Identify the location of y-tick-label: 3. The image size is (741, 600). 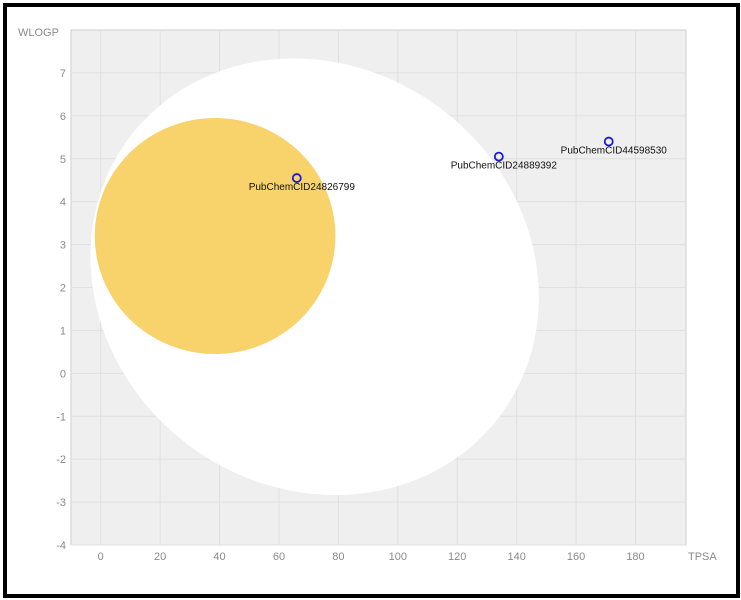
(63, 246).